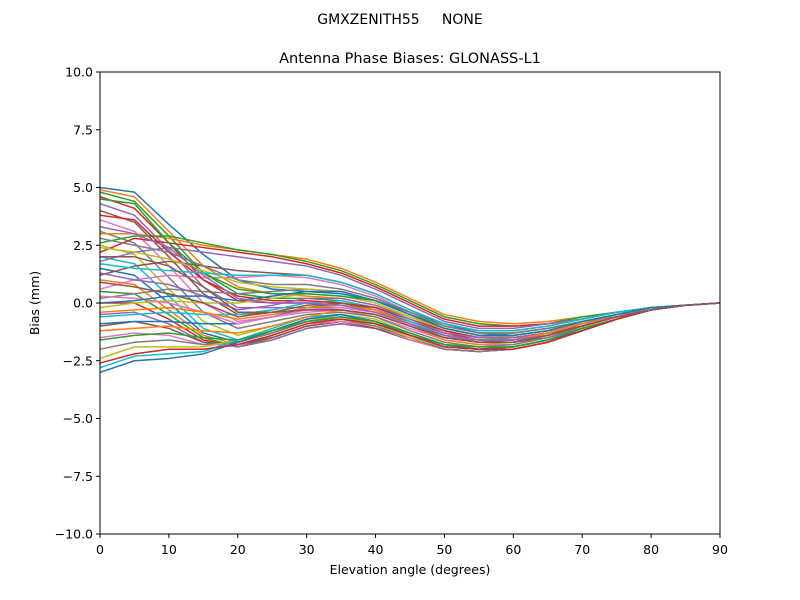 Image resolution: width=800 pixels, height=600 pixels. Describe the element at coordinates (400, 20) in the screenshot. I see `figure-suptitle: GMXZENITH55 NONE` at that location.